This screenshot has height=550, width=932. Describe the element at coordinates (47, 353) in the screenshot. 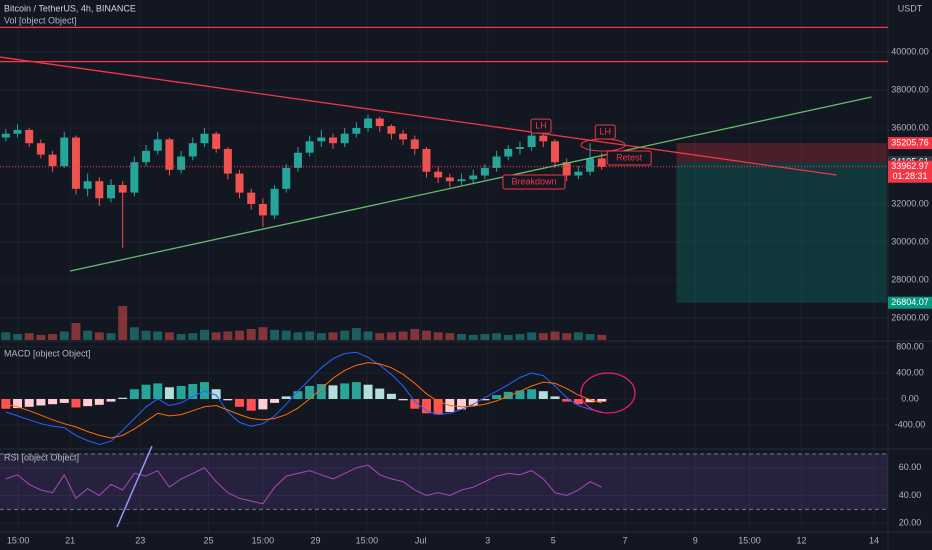

I see `macd-title: MACD [object Object]` at that location.